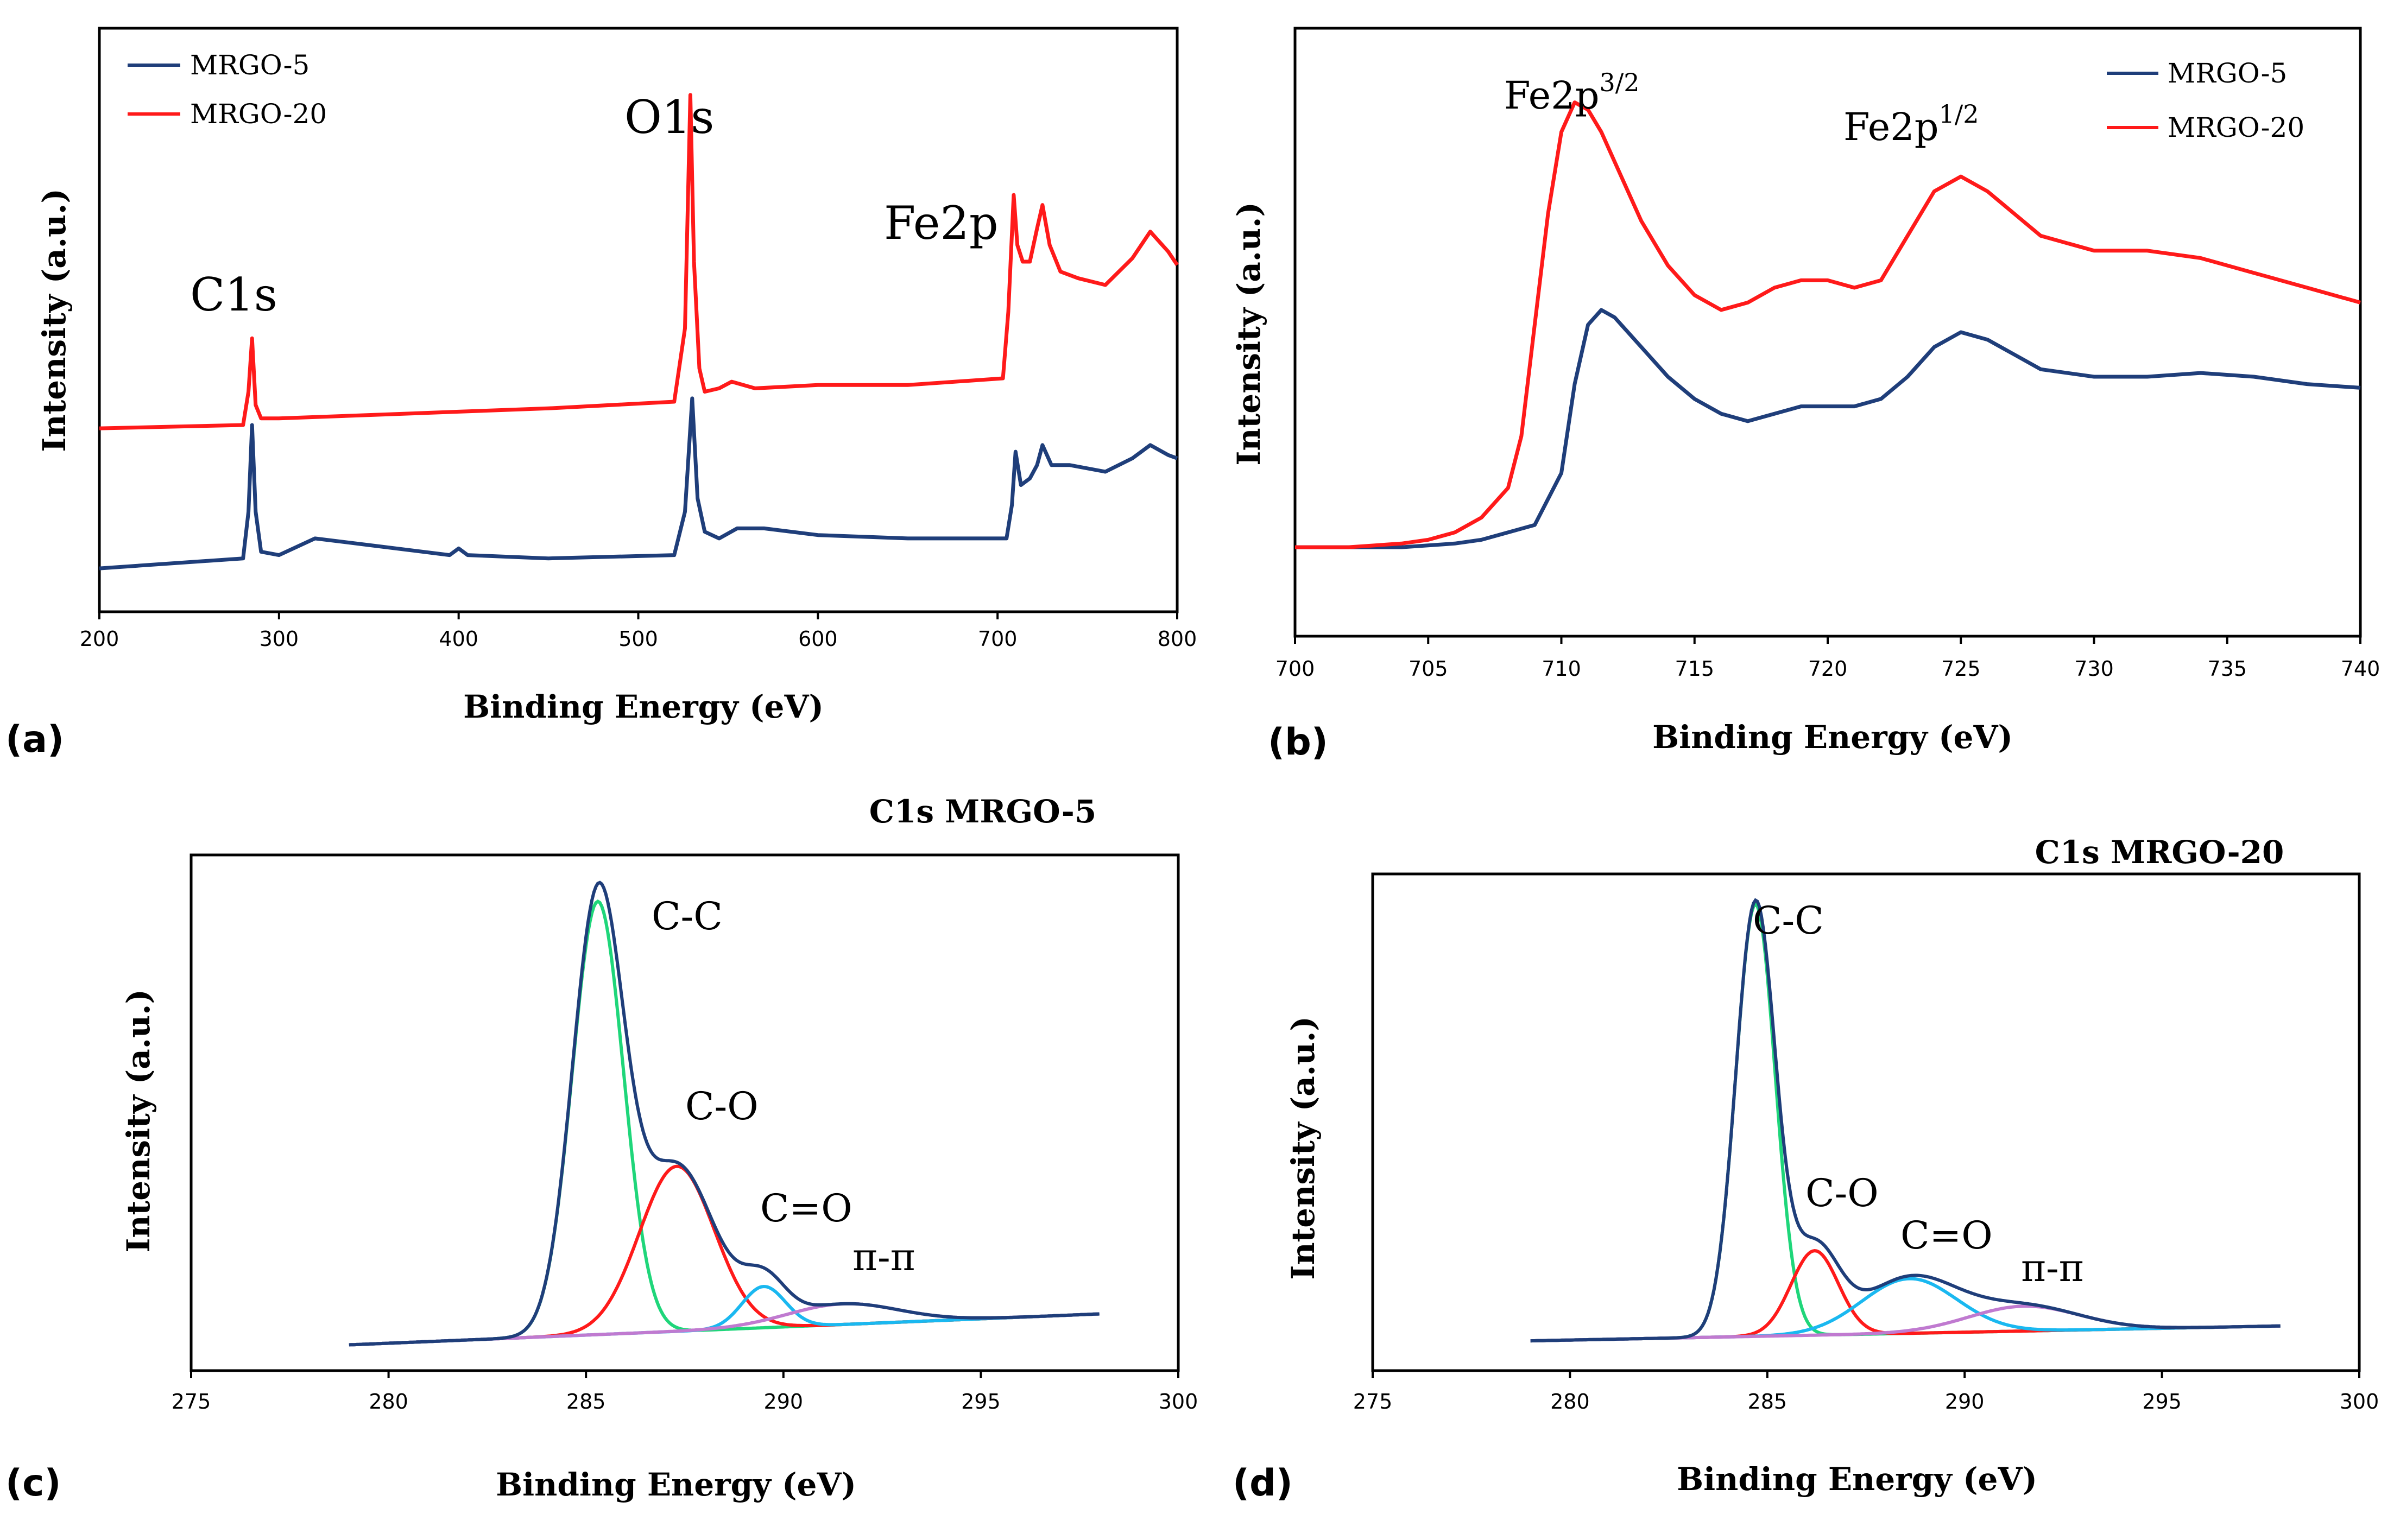 Image resolution: width=2400 pixels, height=1540 pixels. Describe the element at coordinates (2159, 852) in the screenshot. I see `panel-d-title: C1s MRGO-20` at that location.